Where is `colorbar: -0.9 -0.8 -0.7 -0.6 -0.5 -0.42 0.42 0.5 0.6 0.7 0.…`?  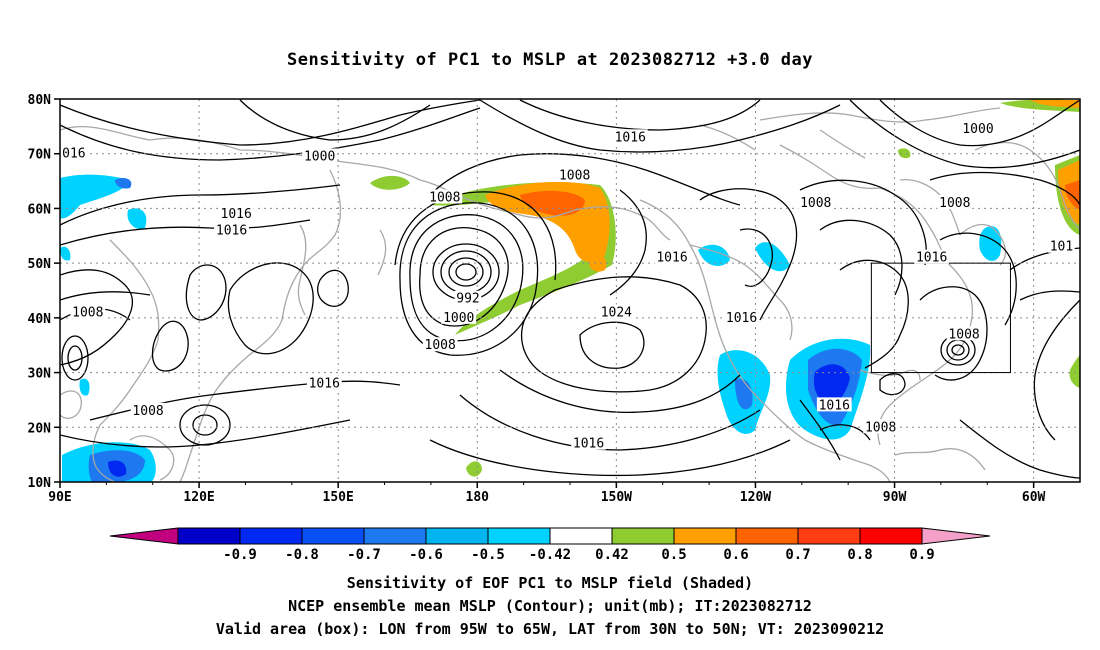 colorbar: -0.9 -0.8 -0.7 -0.6 -0.5 -0.42 0.42 0.5 0.6 0.7 0.… is located at coordinates (550, 545).